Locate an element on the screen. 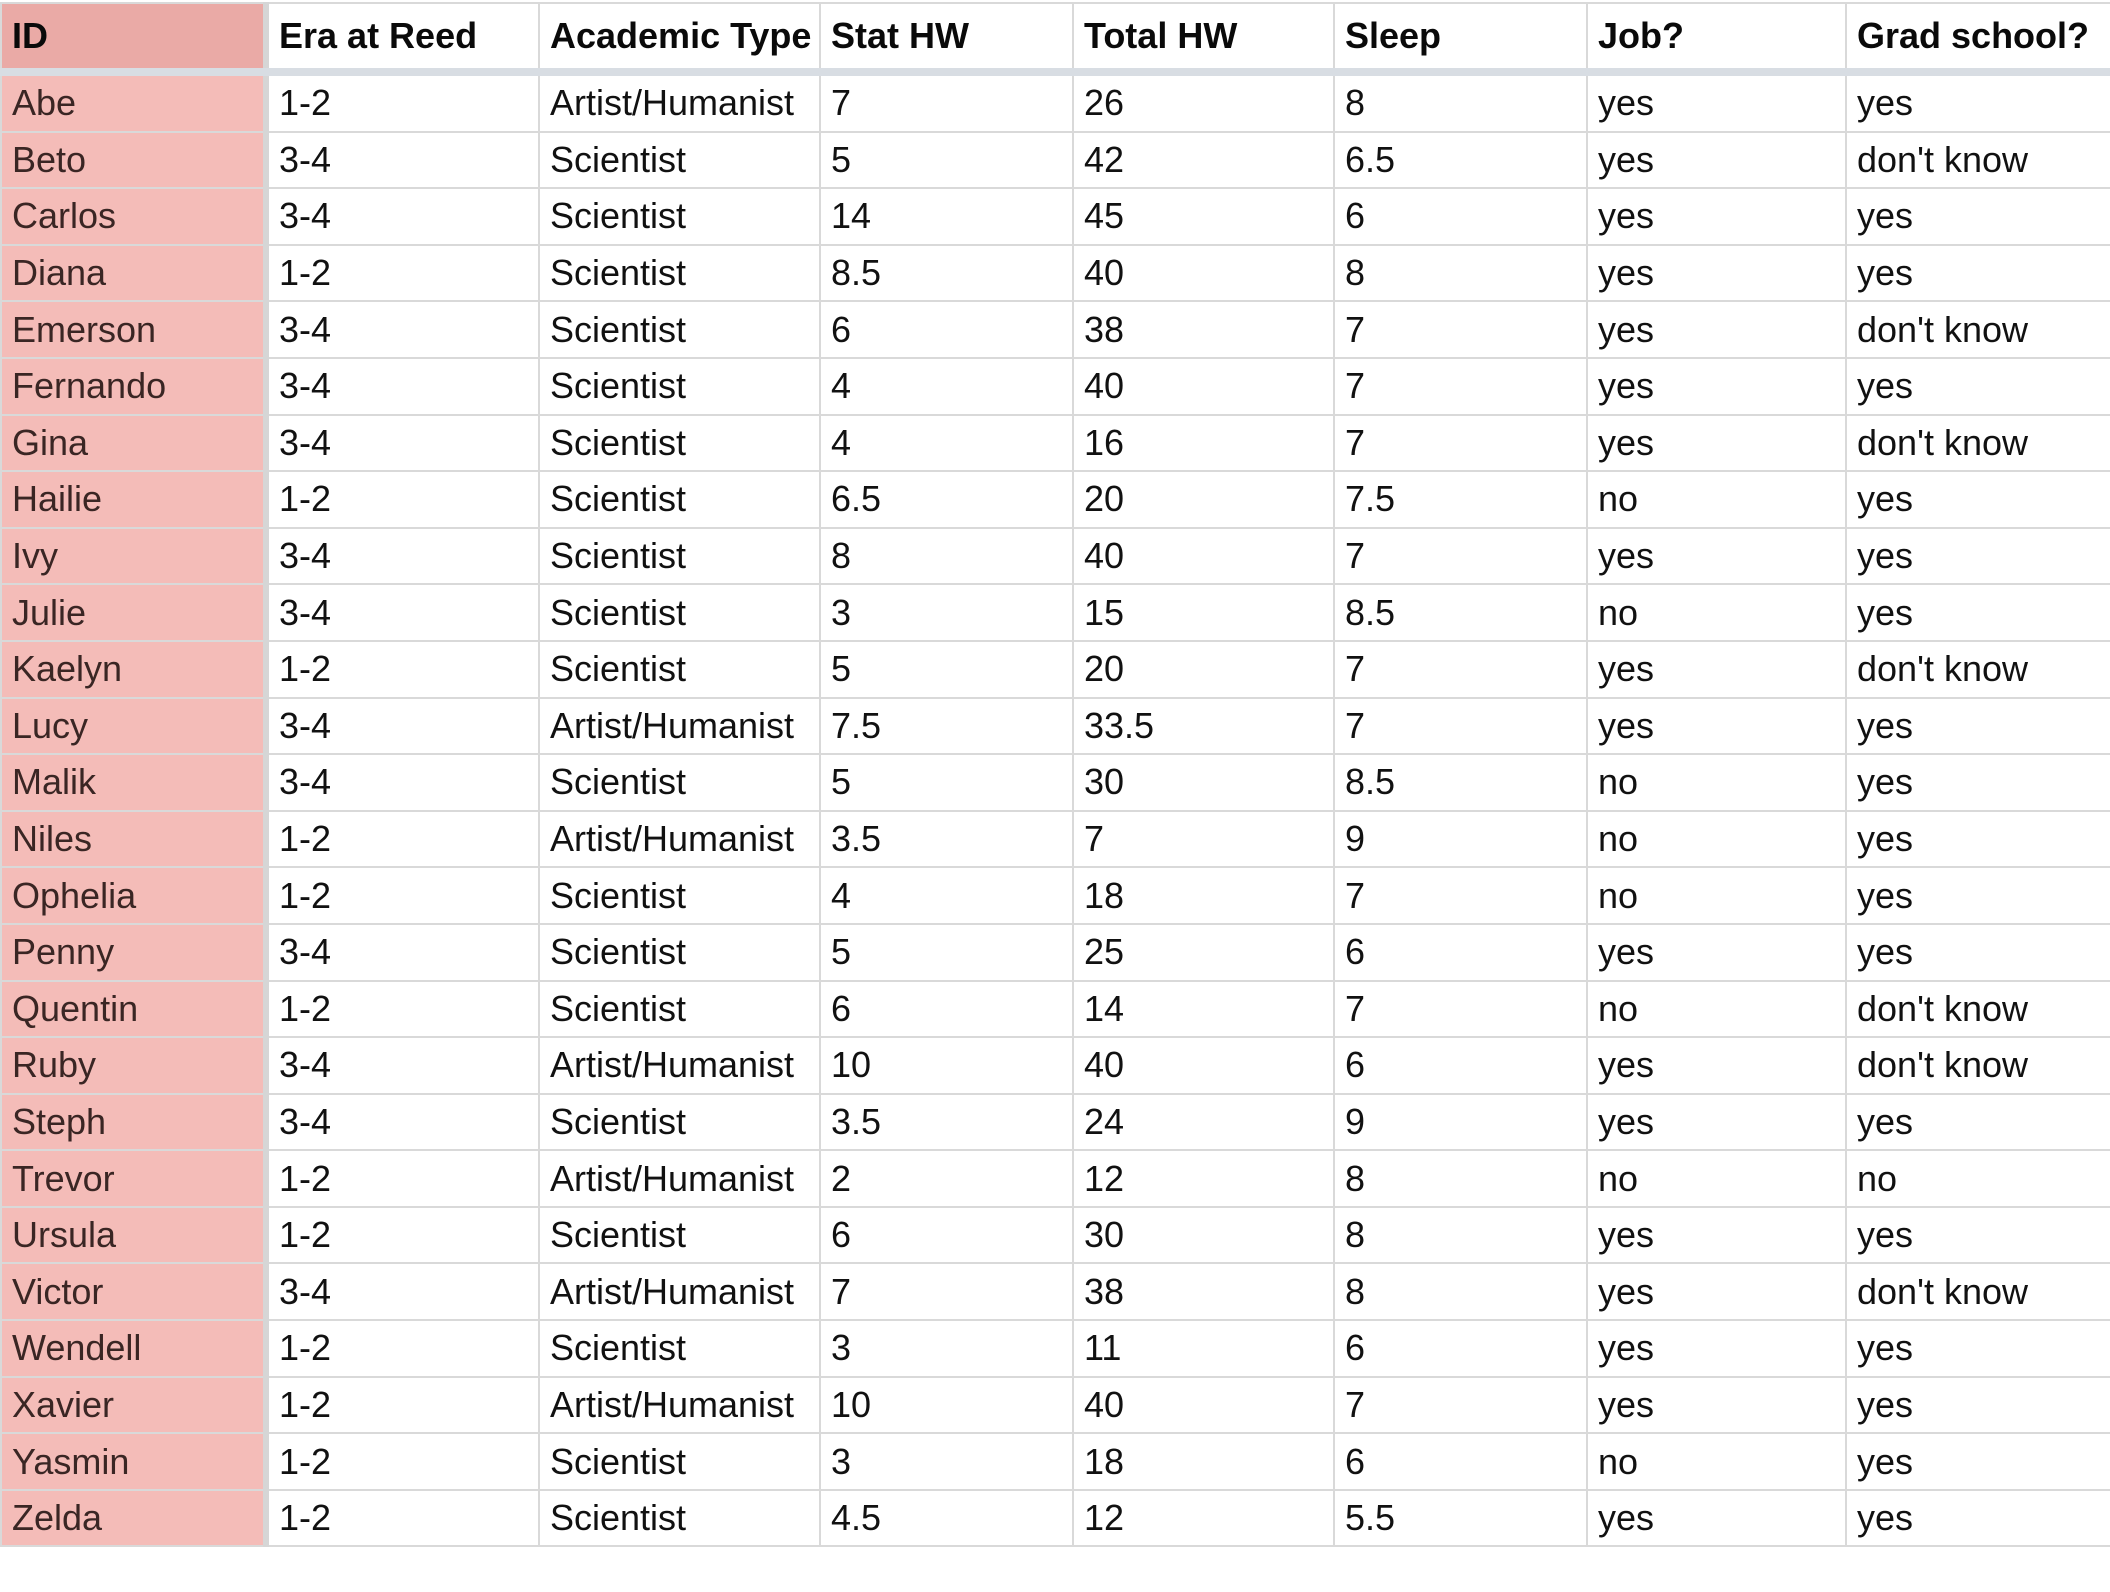  cell-total-hw: 30 is located at coordinates (1203, 782).